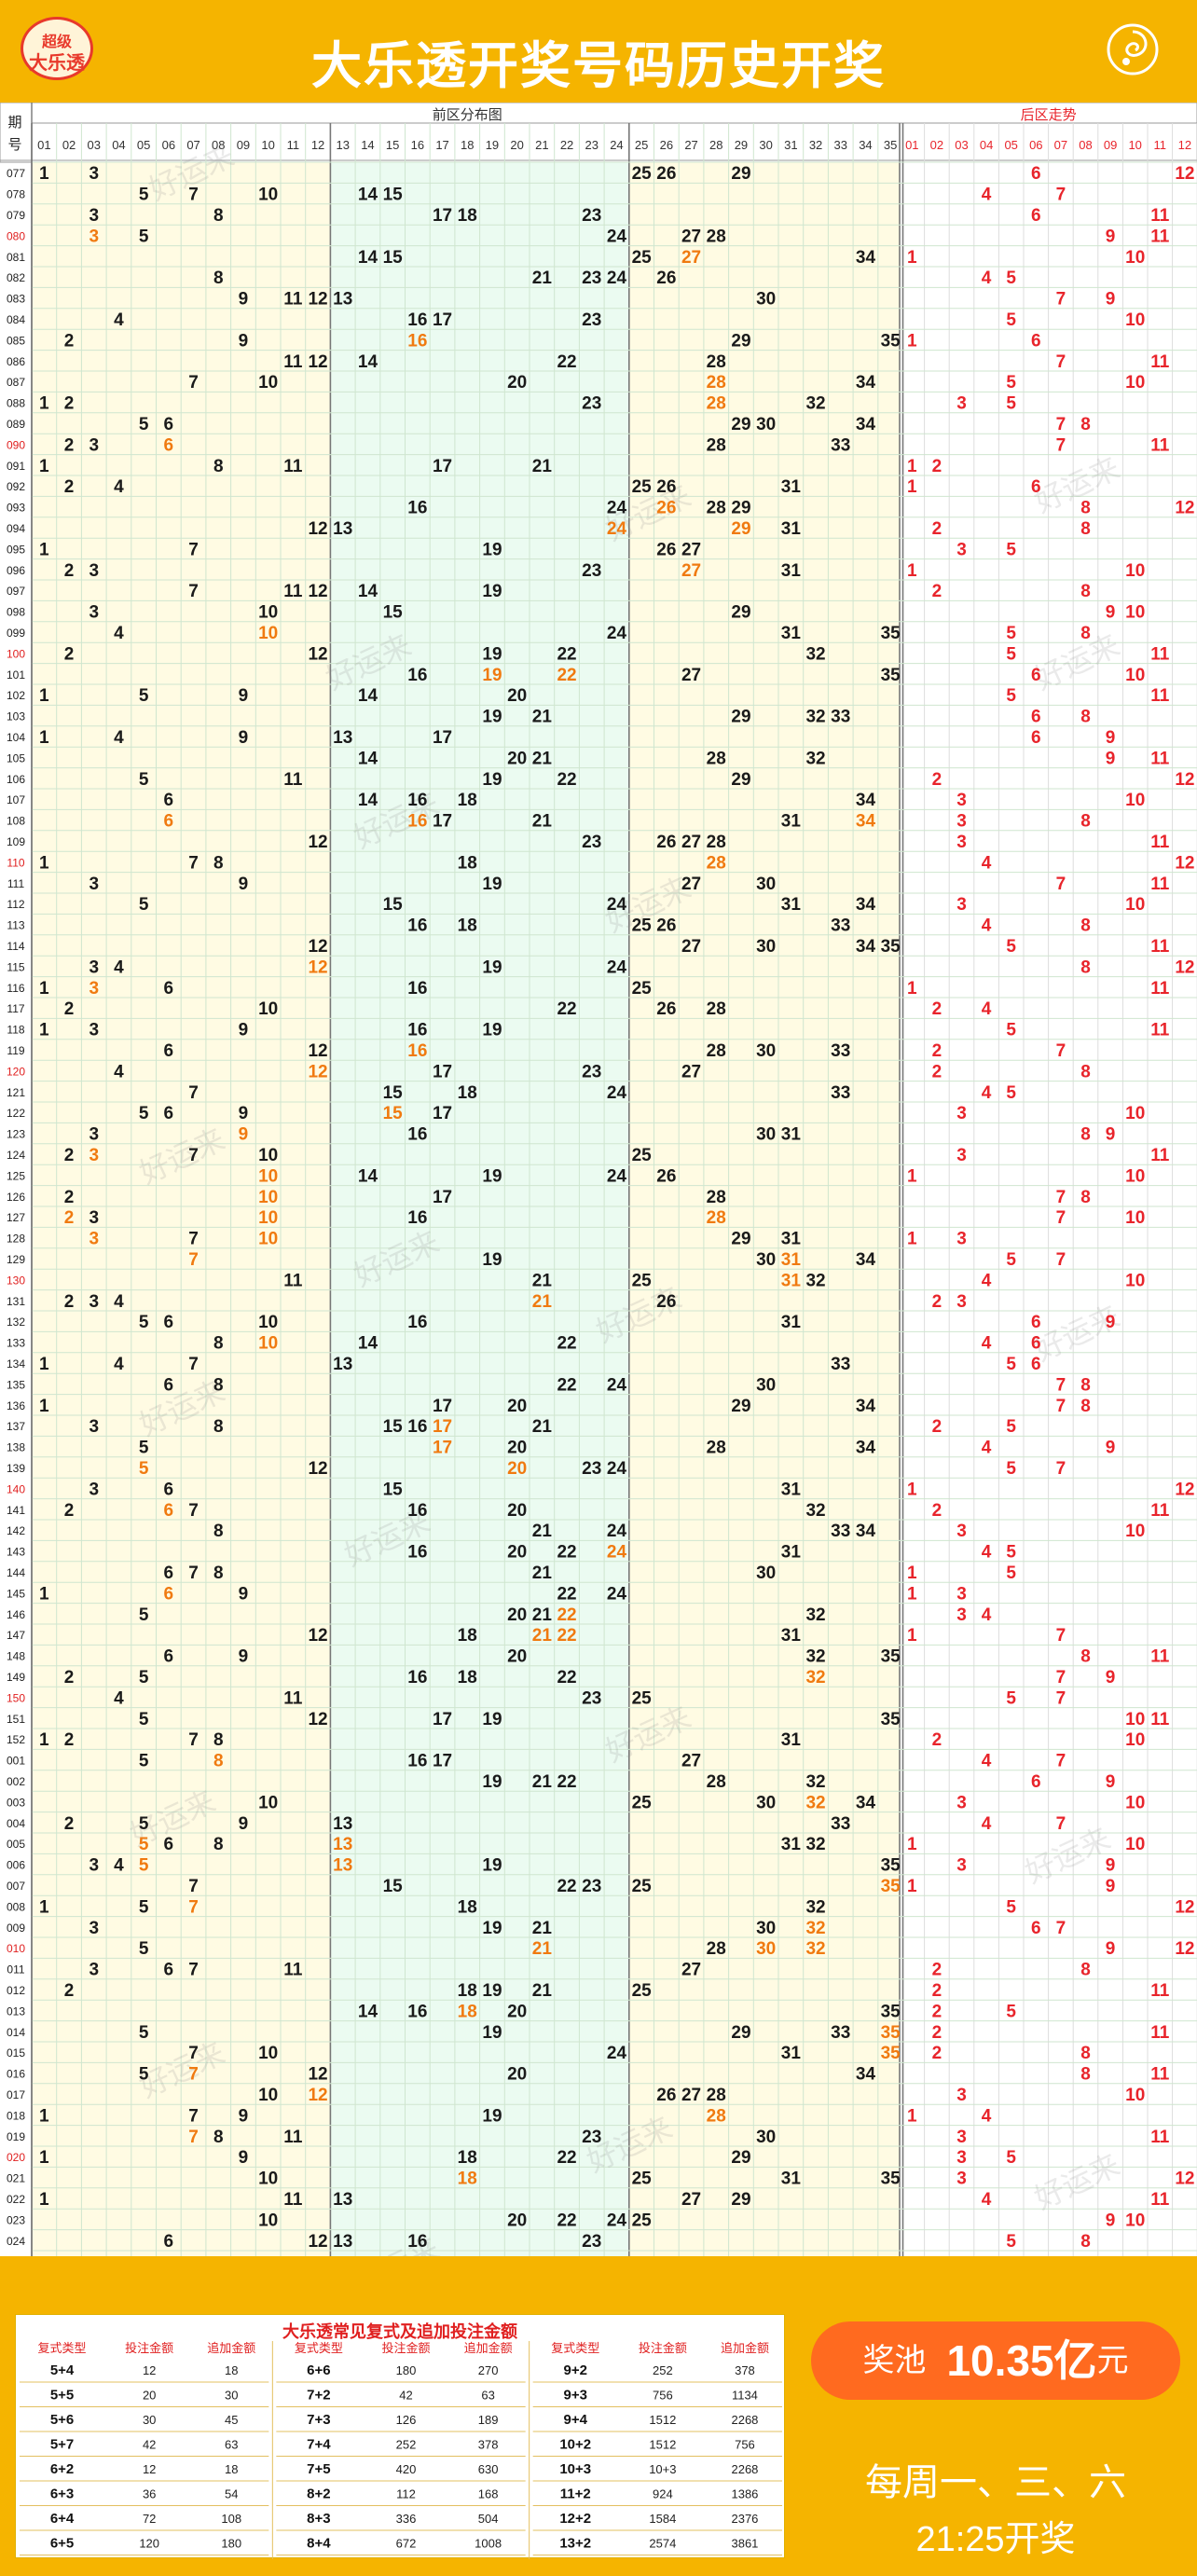  I want to click on period-label: 149, so click(16, 1677).